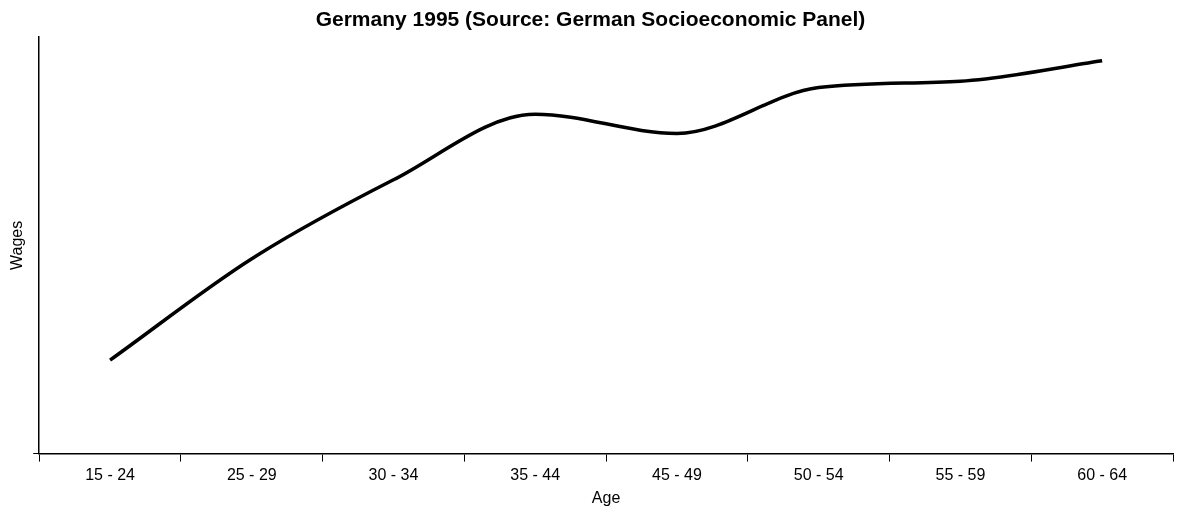  I want to click on x-tick-label: 50 - 54, so click(818, 474).